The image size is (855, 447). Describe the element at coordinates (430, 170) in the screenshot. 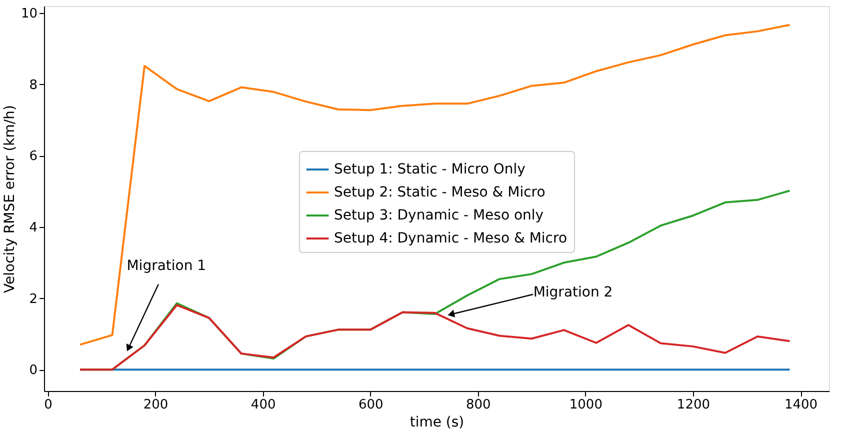

I see `legend-label: Setup 1: Static - Micro Only` at that location.